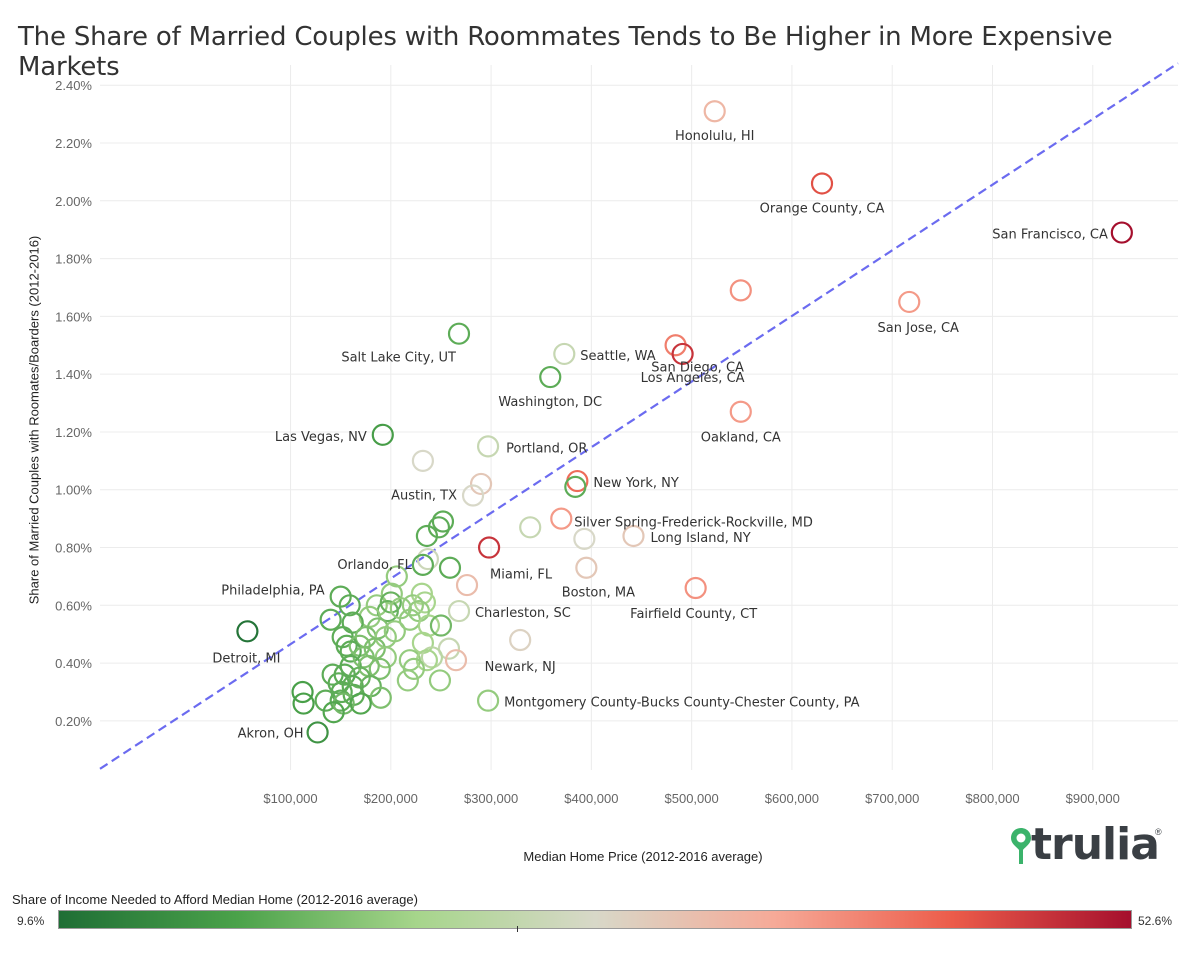 The image size is (1200, 960). Describe the element at coordinates (374, 565) in the screenshot. I see `point-label: Orlando, FL` at that location.